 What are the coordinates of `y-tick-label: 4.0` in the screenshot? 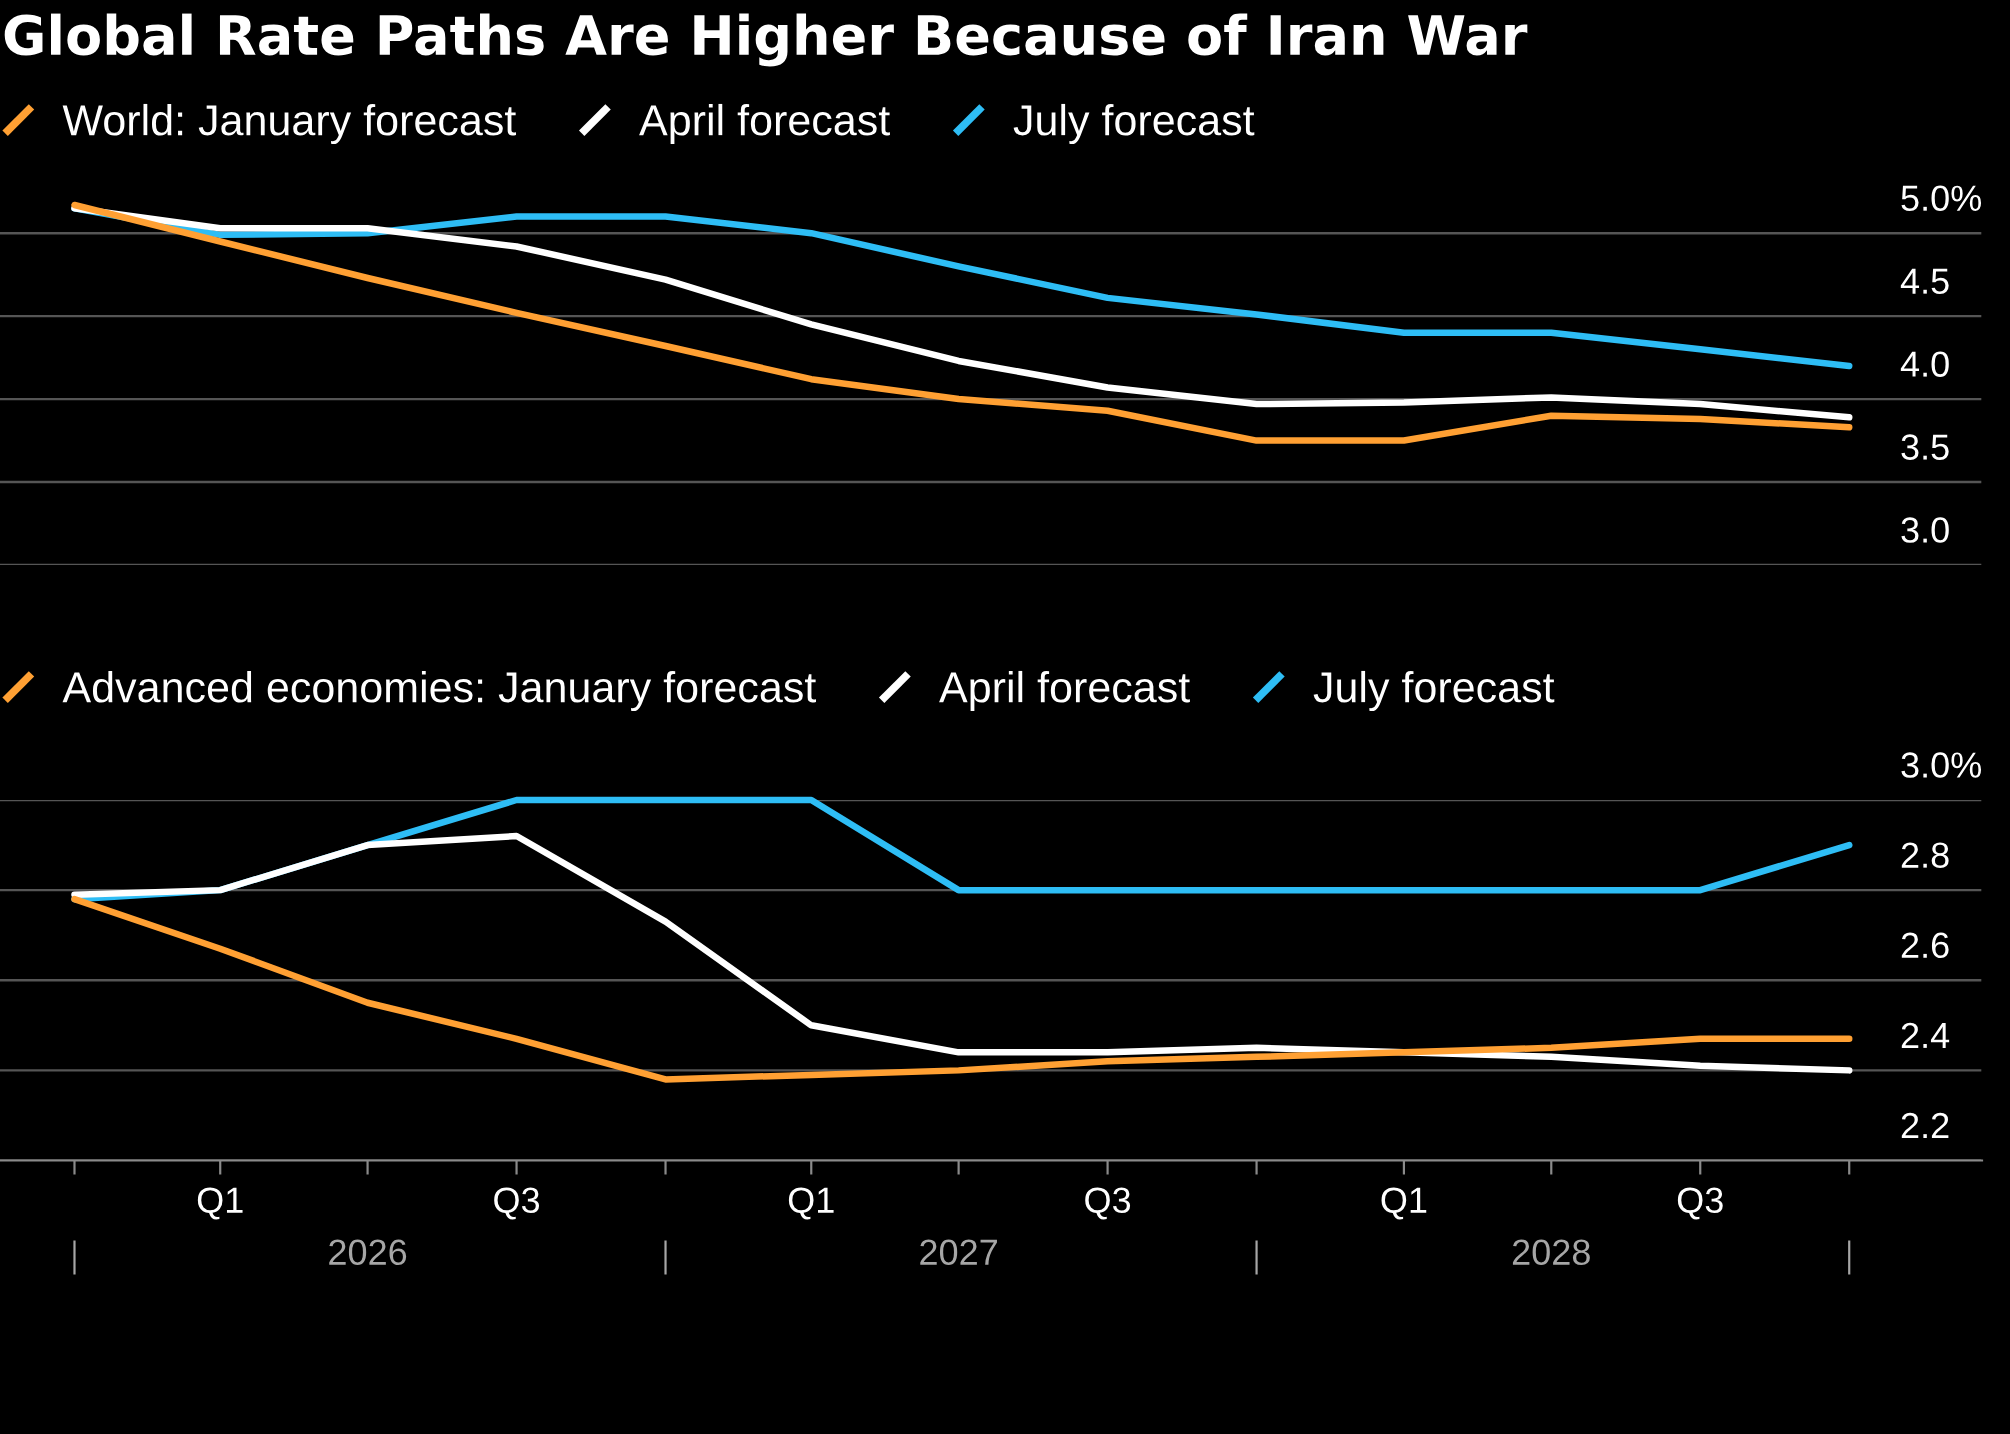 It's located at (1924, 364).